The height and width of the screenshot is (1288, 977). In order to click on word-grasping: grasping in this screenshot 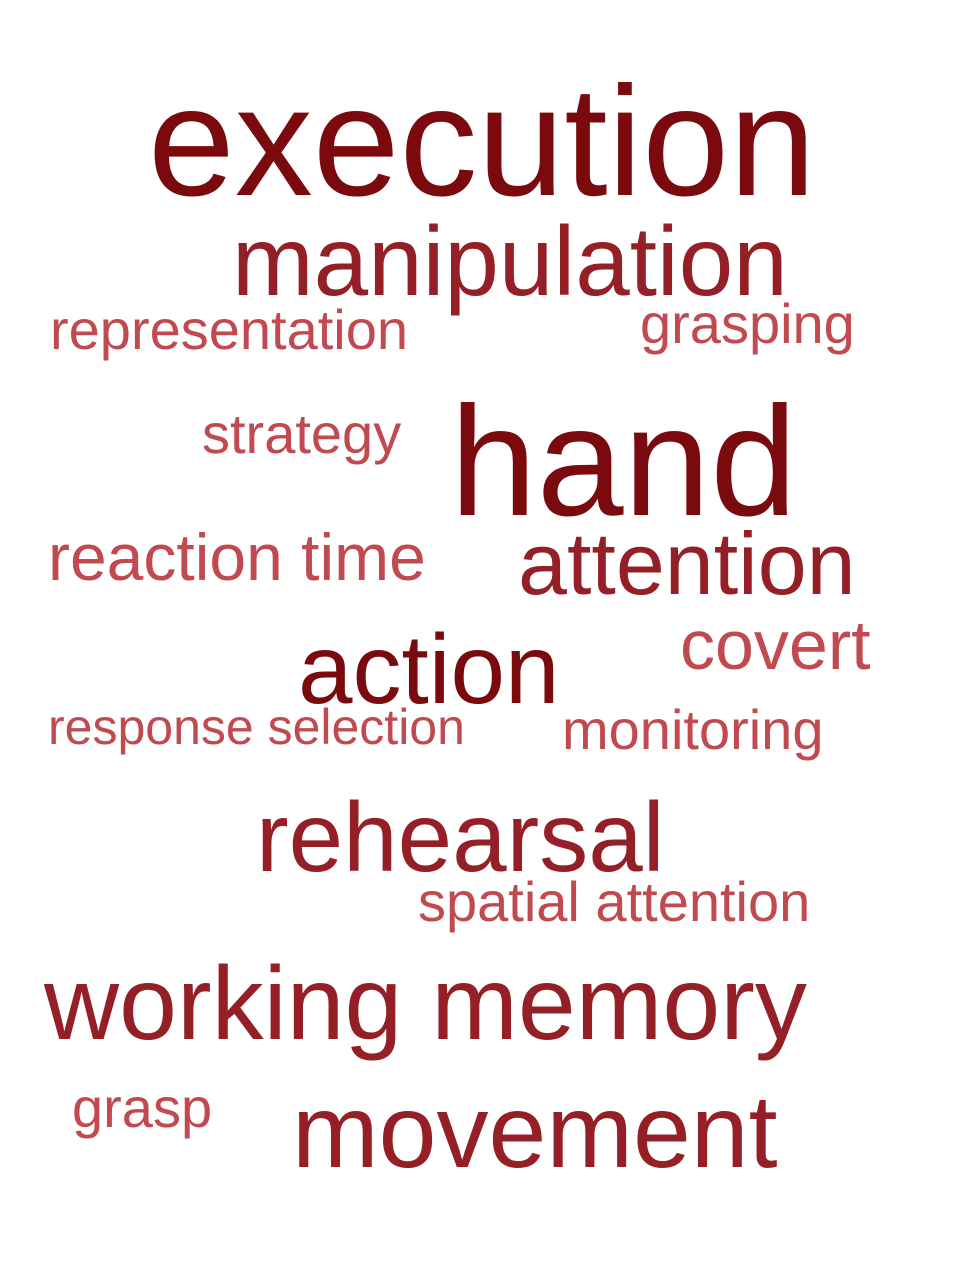, I will do `click(747, 323)`.